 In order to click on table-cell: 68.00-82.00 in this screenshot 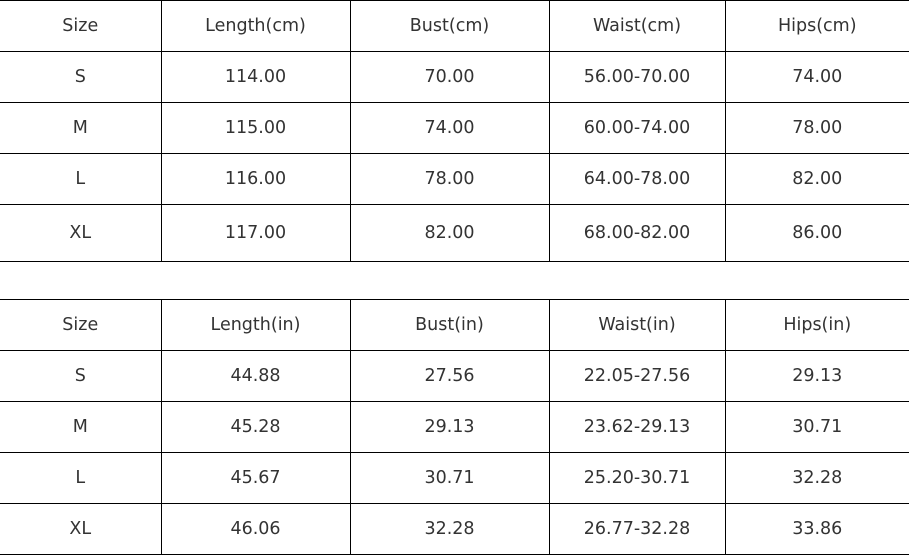, I will do `click(637, 233)`.